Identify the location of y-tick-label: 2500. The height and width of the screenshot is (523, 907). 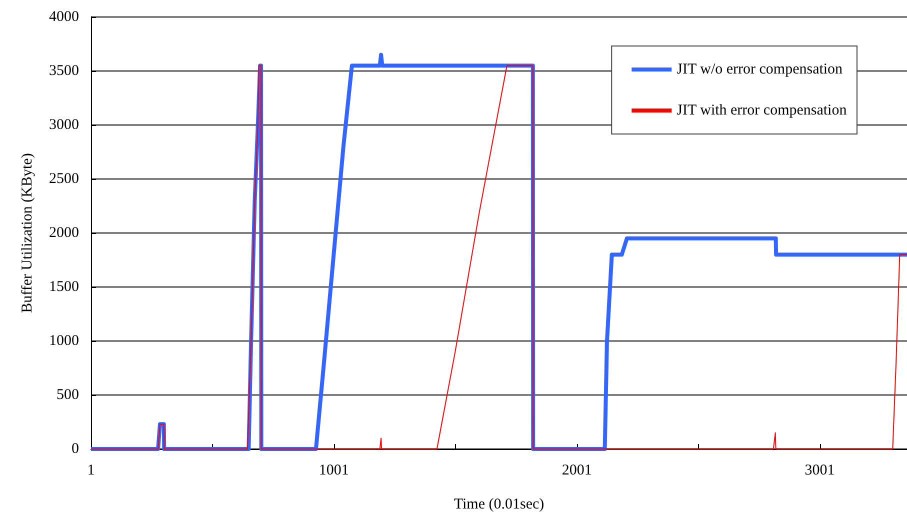
(64, 179).